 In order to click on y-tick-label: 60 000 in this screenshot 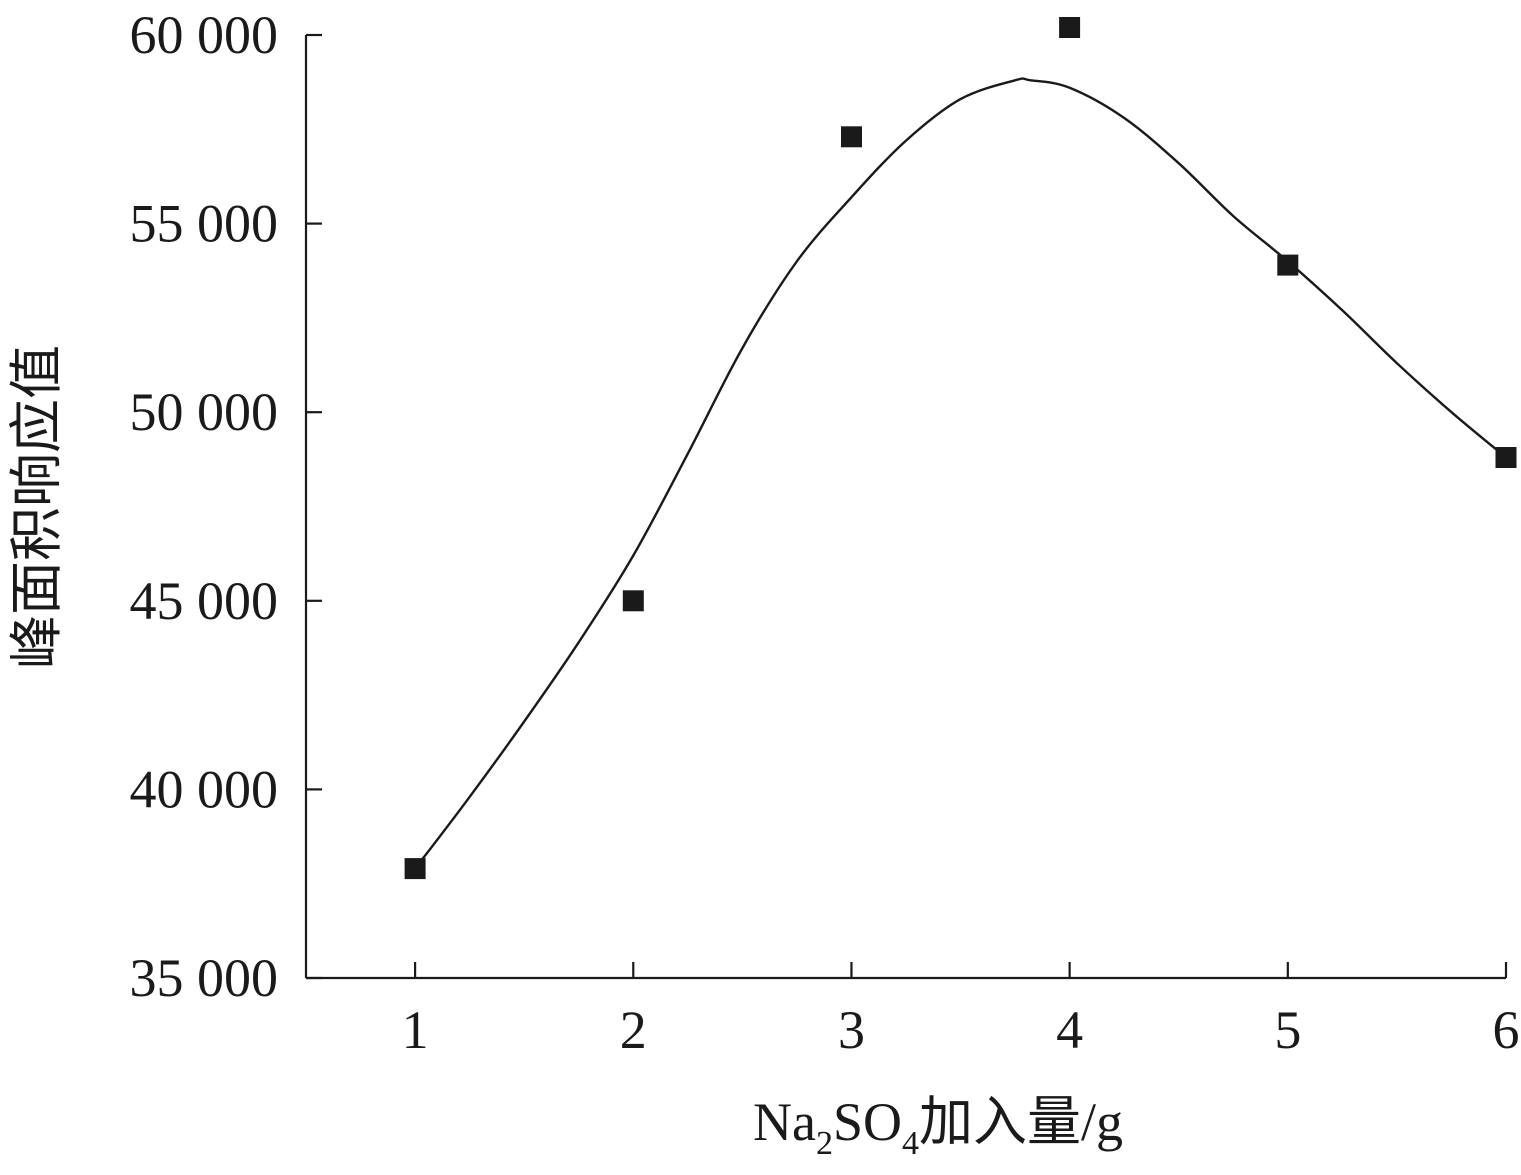, I will do `click(204, 35)`.